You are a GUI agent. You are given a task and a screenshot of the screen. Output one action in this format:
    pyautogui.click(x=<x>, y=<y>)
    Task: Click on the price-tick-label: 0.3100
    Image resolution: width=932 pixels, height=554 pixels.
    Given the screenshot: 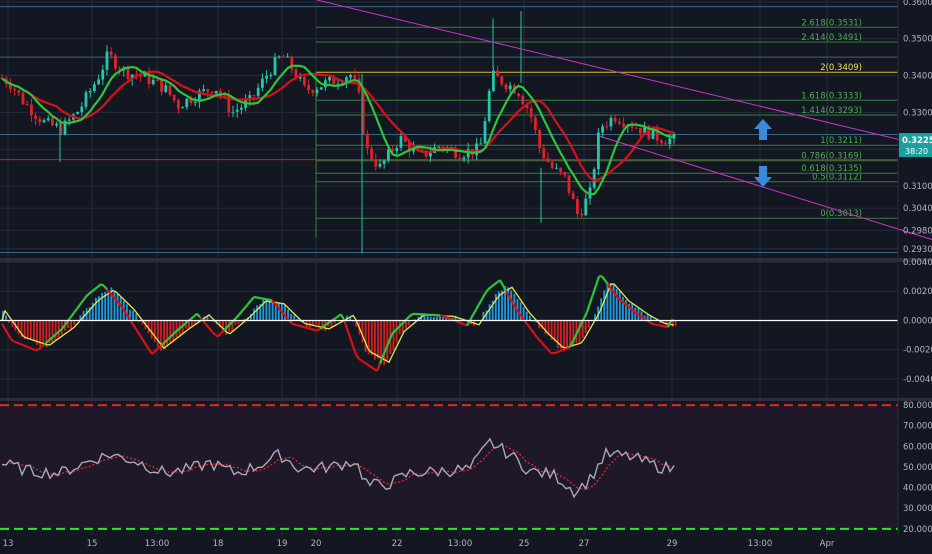 What is the action you would take?
    pyautogui.click(x=917, y=187)
    